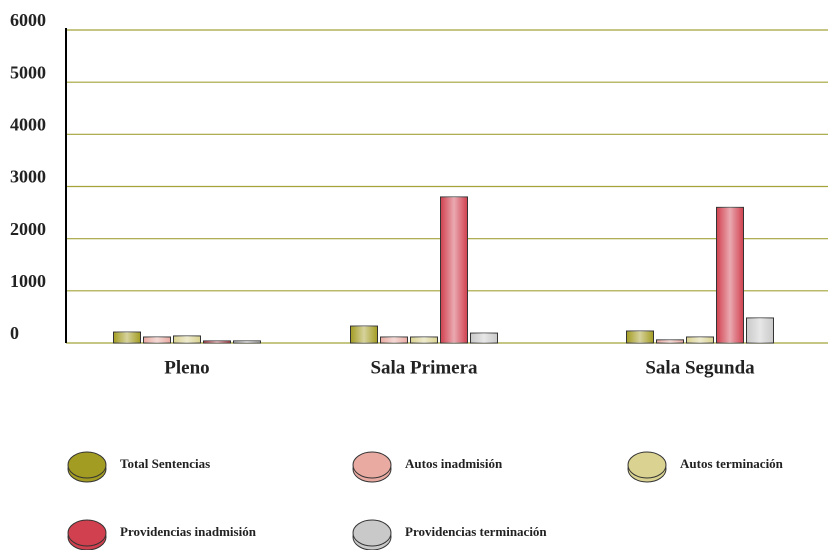 Image resolution: width=828 pixels, height=550 pixels. I want to click on x-tick-label: Sala Primera, so click(424, 367).